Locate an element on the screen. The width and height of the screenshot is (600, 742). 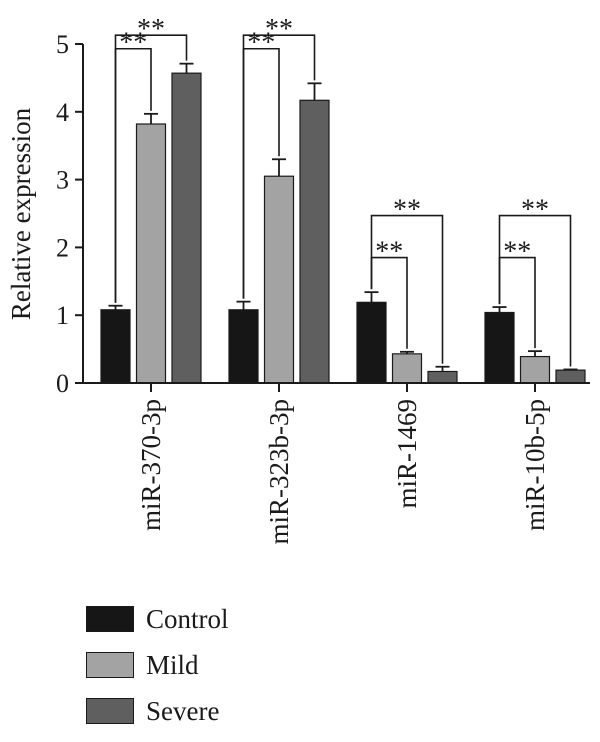
y-tick-label: 5 is located at coordinates (62, 44).